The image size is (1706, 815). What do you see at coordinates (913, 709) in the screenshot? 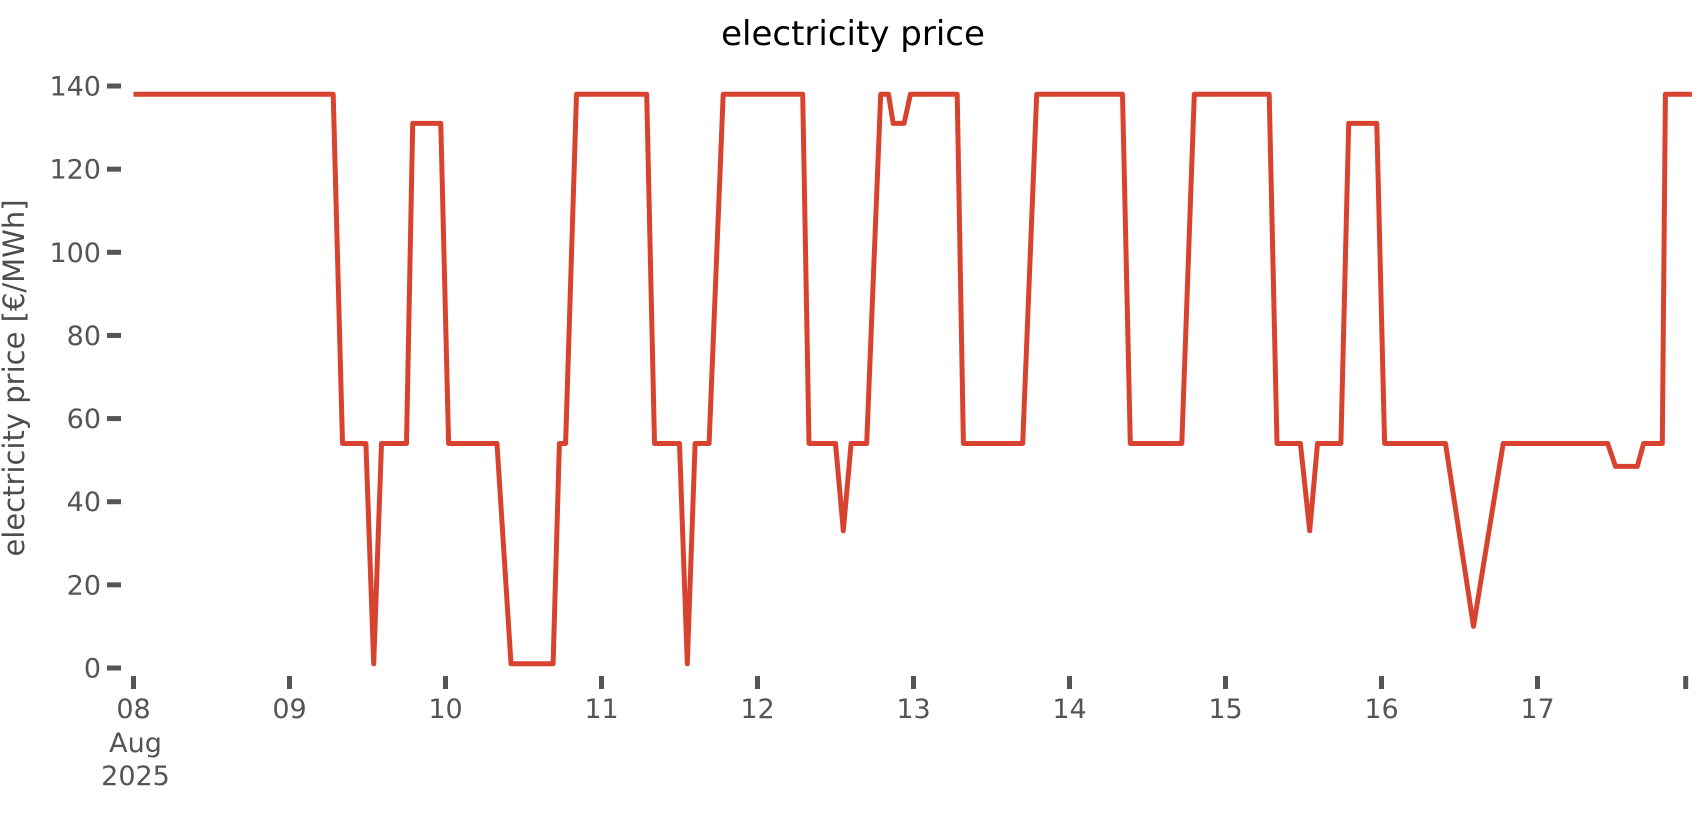
I see `x-tick-label: 13` at bounding box center [913, 709].